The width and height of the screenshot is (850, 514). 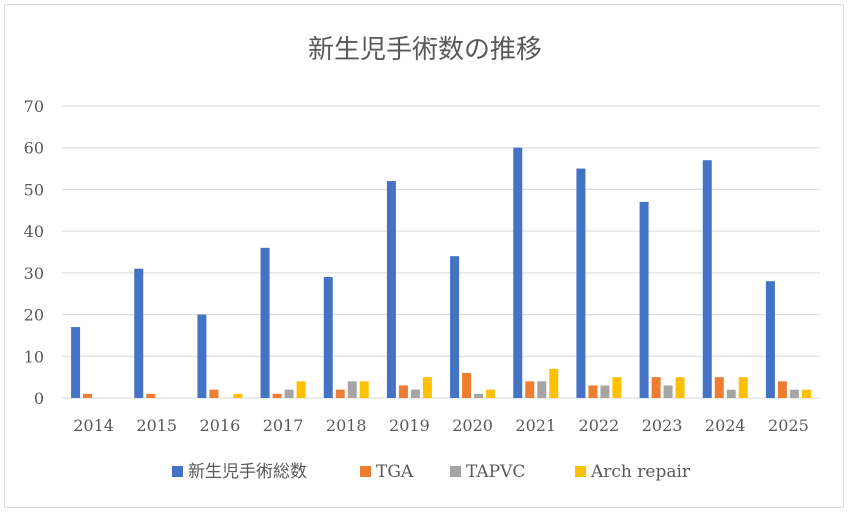 What do you see at coordinates (395, 472) in the screenshot?
I see `legend-label: TGA` at bounding box center [395, 472].